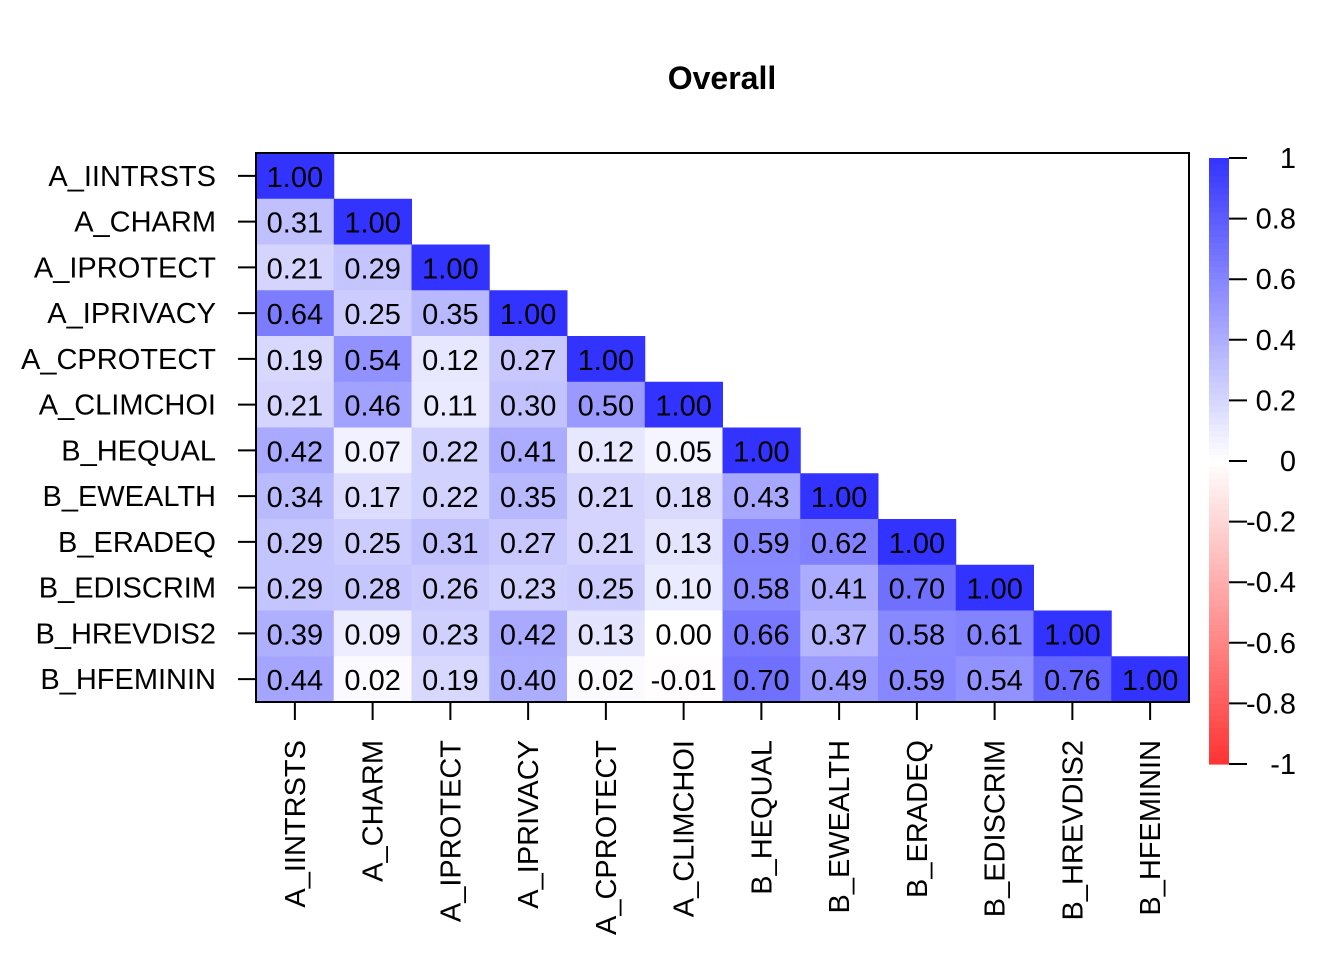 The height and width of the screenshot is (960, 1344). What do you see at coordinates (1288, 462) in the screenshot?
I see `legend-tick-label: 0` at bounding box center [1288, 462].